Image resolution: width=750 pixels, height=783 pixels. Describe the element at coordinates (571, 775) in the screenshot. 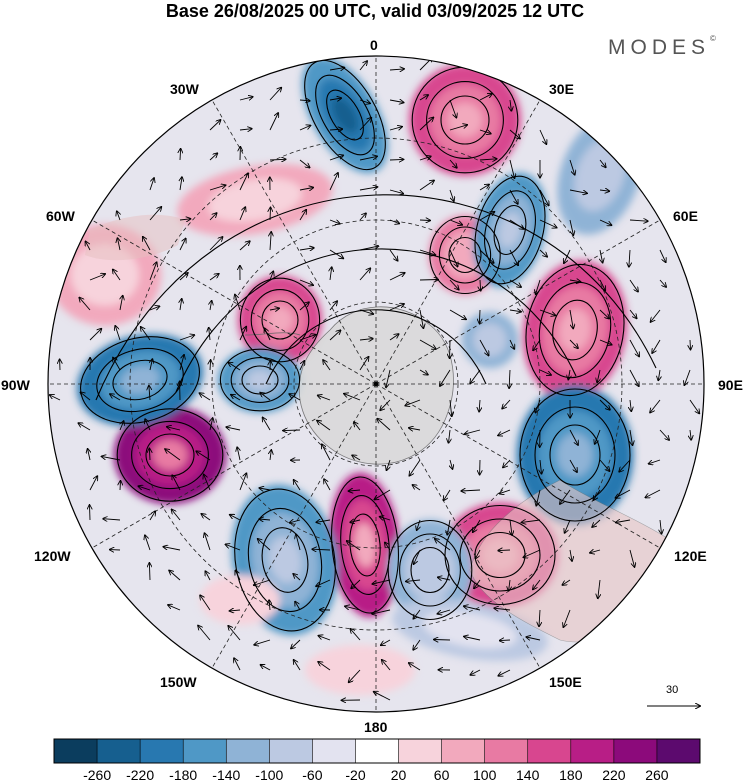

I see `colorbar-tick-label: 180` at that location.